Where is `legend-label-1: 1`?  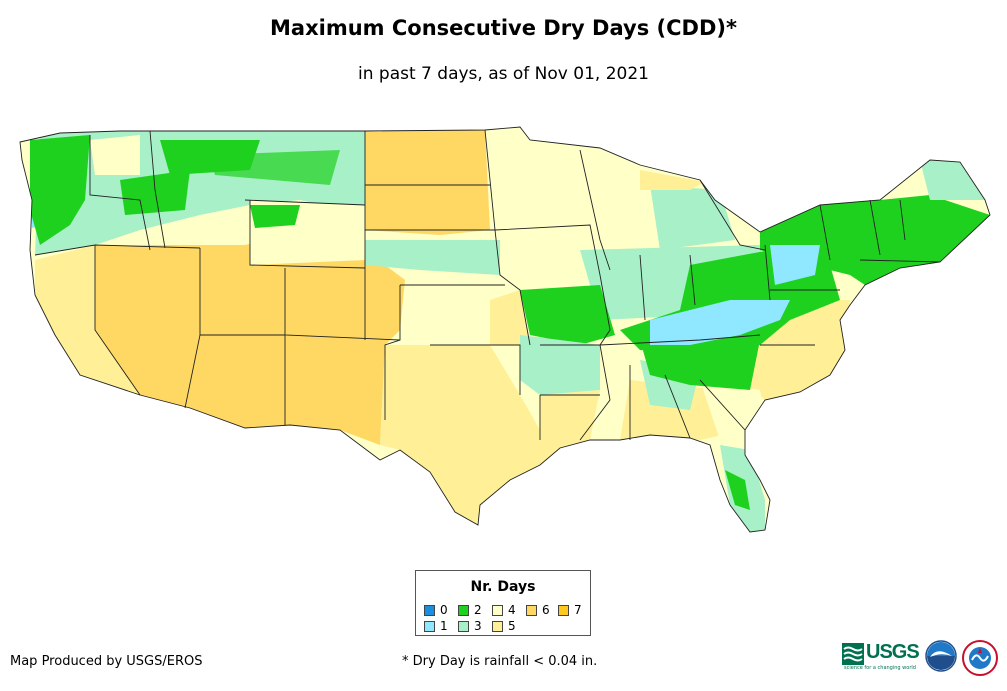 legend-label-1: 1 is located at coordinates (444, 626).